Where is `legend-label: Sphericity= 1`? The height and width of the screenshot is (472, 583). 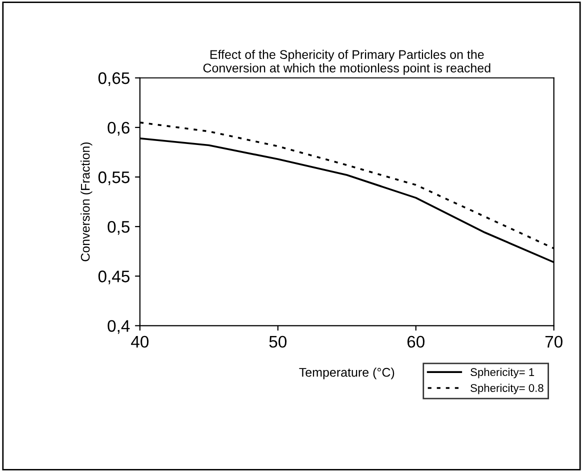 legend-label: Sphericity= 1 is located at coordinates (502, 373).